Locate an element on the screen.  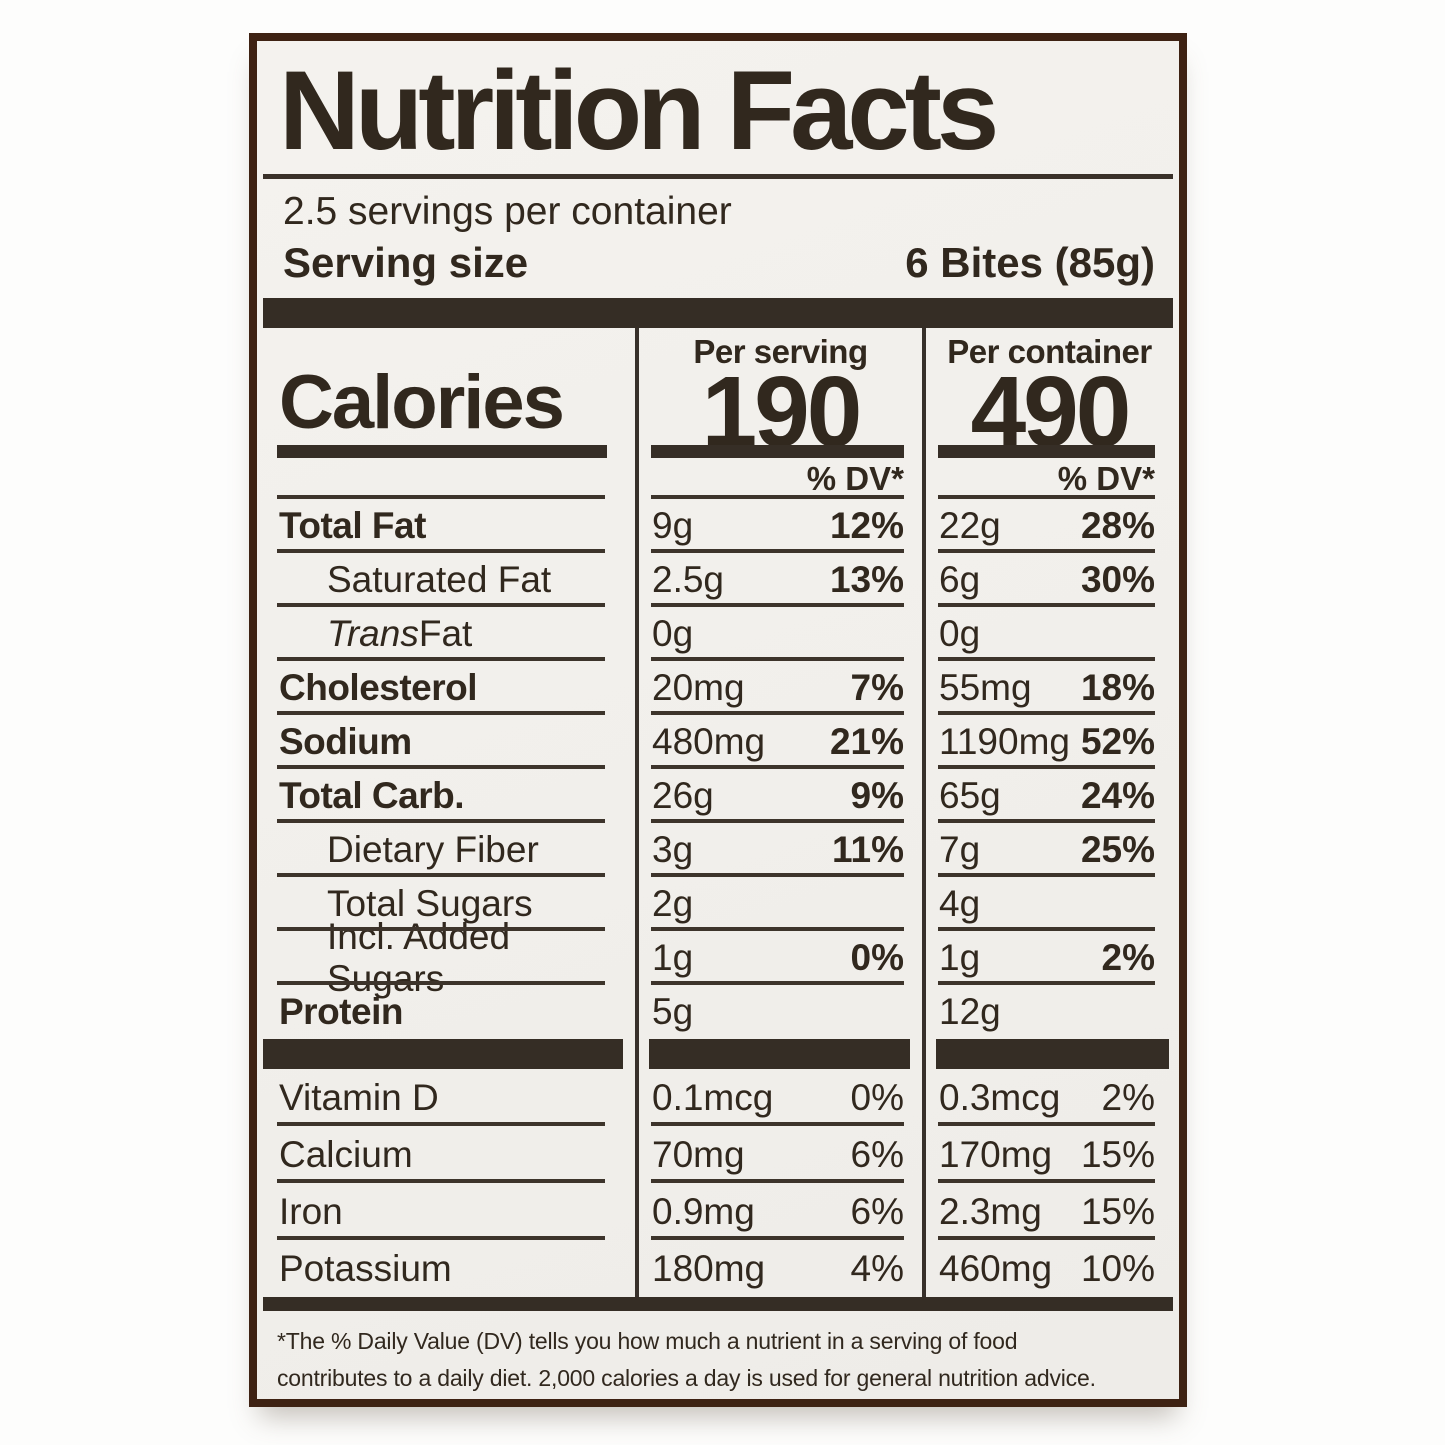
amount-per-container: 6g is located at coordinates (960, 579).